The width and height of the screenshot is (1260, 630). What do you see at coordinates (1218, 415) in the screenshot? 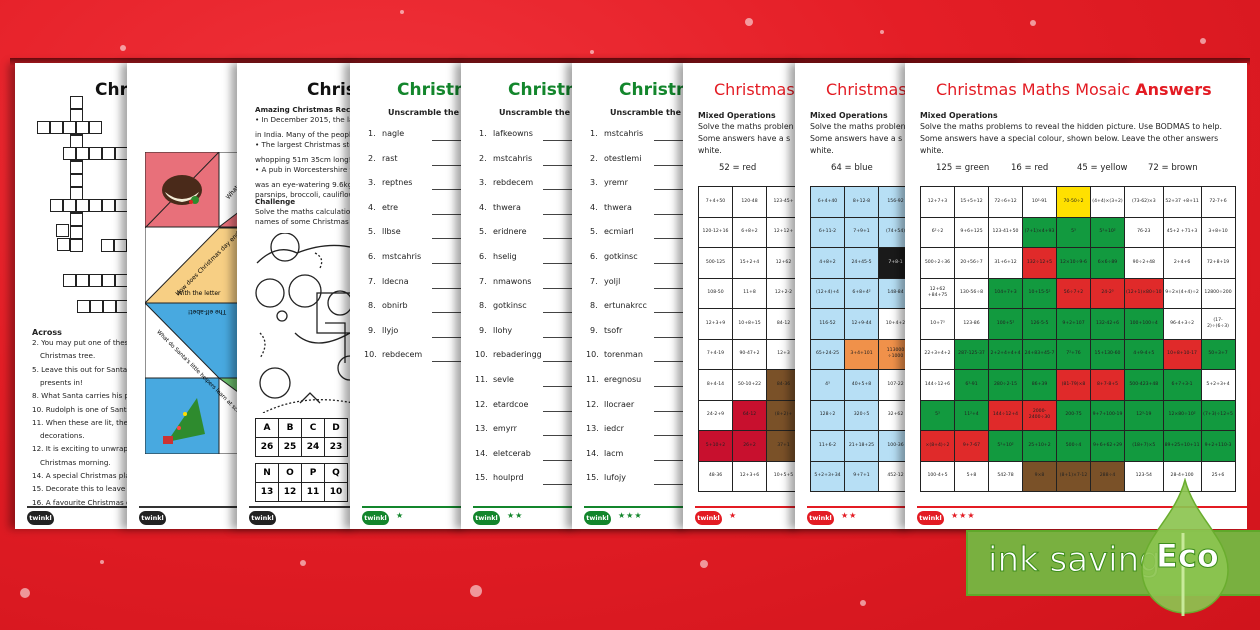
I see `mosaic-cell: (7+3)÷12+5` at bounding box center [1218, 415].